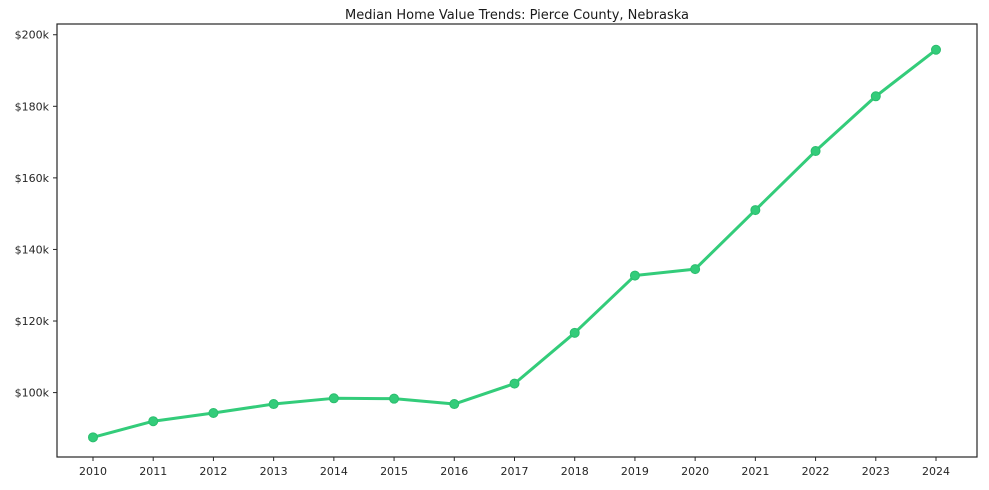 The width and height of the screenshot is (989, 490). Describe the element at coordinates (32, 249) in the screenshot. I see `y-tick-label: $140k` at that location.